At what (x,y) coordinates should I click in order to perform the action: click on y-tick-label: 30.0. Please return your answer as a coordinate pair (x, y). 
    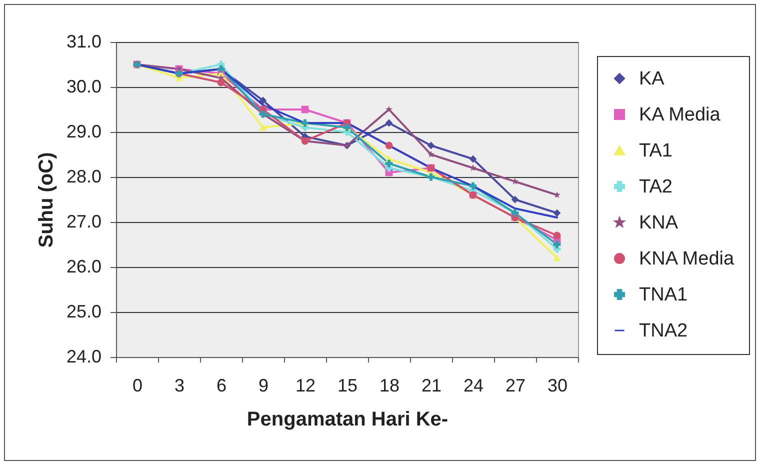
    Looking at the image, I should click on (84, 86).